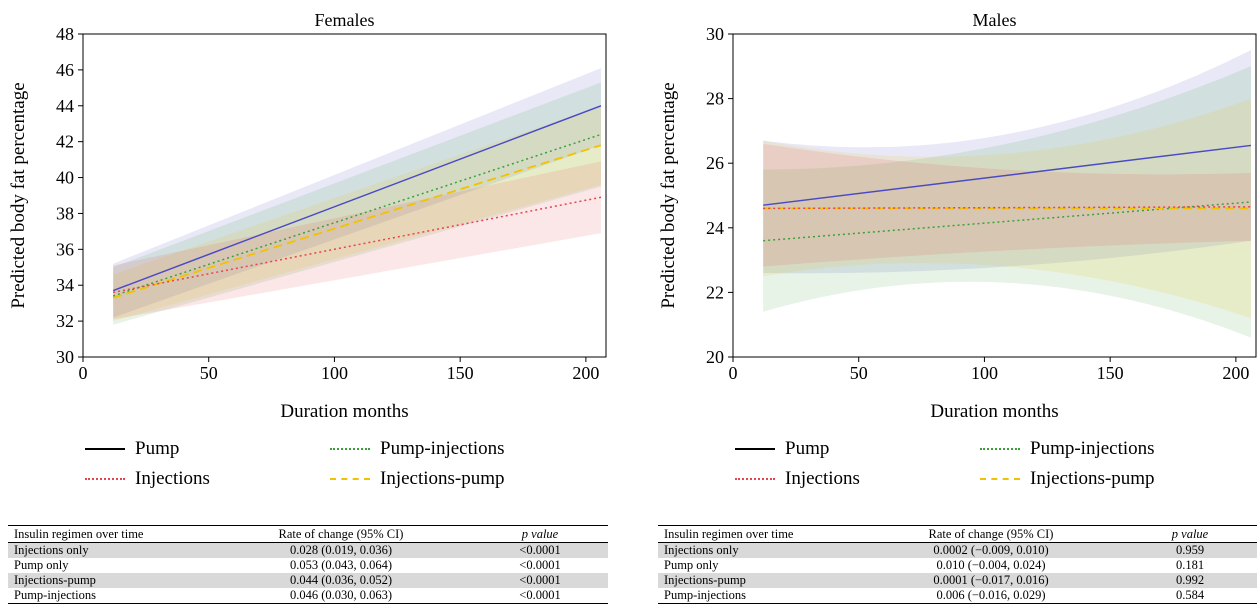 This screenshot has width=1257, height=615. Describe the element at coordinates (991, 596) in the screenshot. I see `table-cell: 0.006 (−0.016, 0.029)` at that location.